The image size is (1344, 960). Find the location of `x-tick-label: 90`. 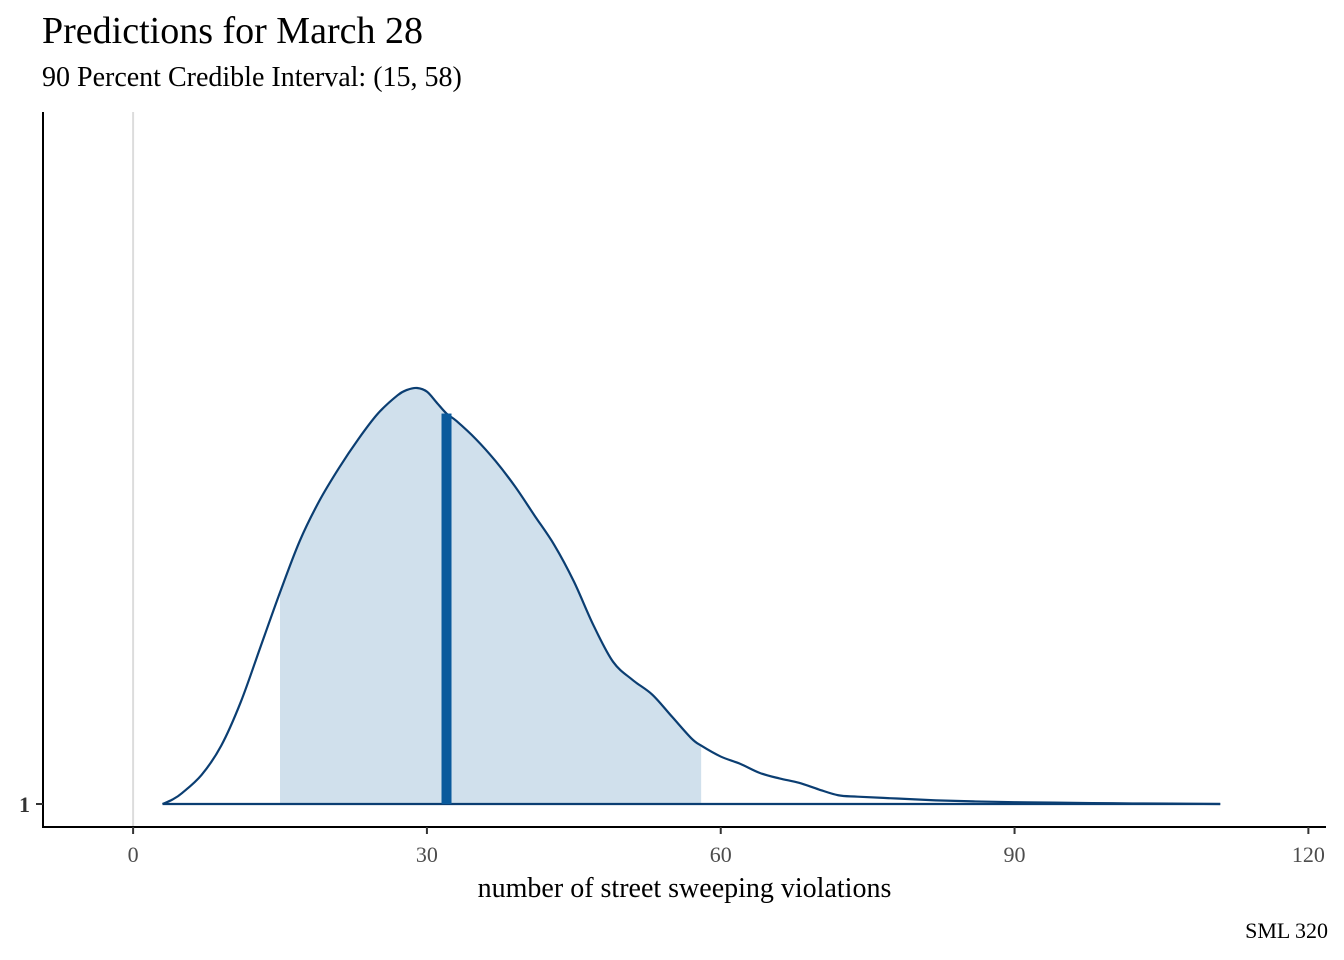

x-tick-label: 90 is located at coordinates (1015, 854).